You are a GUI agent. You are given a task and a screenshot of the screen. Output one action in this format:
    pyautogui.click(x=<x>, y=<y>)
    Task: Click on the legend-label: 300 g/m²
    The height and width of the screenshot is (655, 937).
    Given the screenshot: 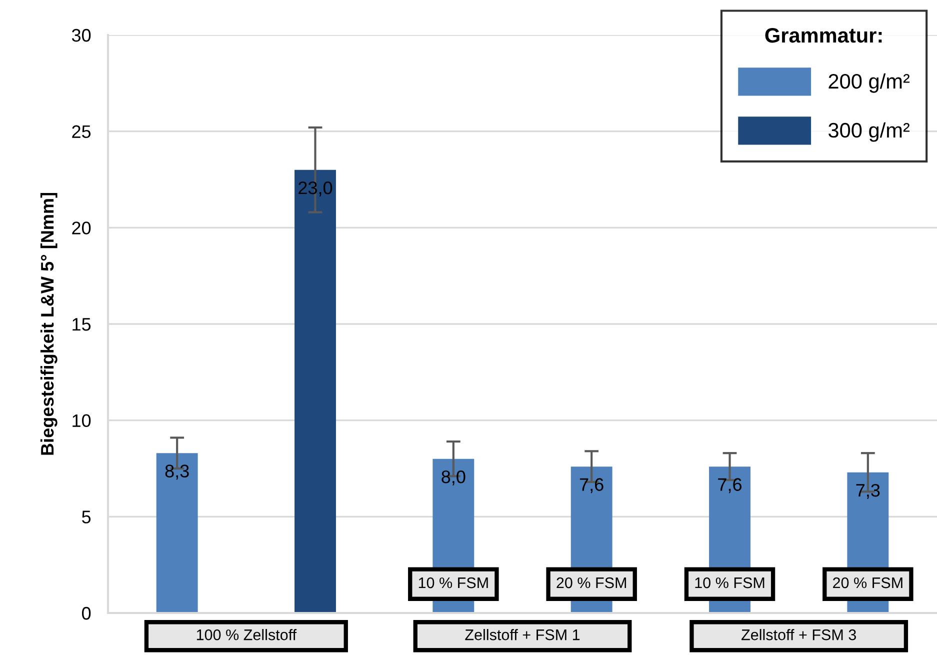 What is the action you would take?
    pyautogui.click(x=869, y=132)
    